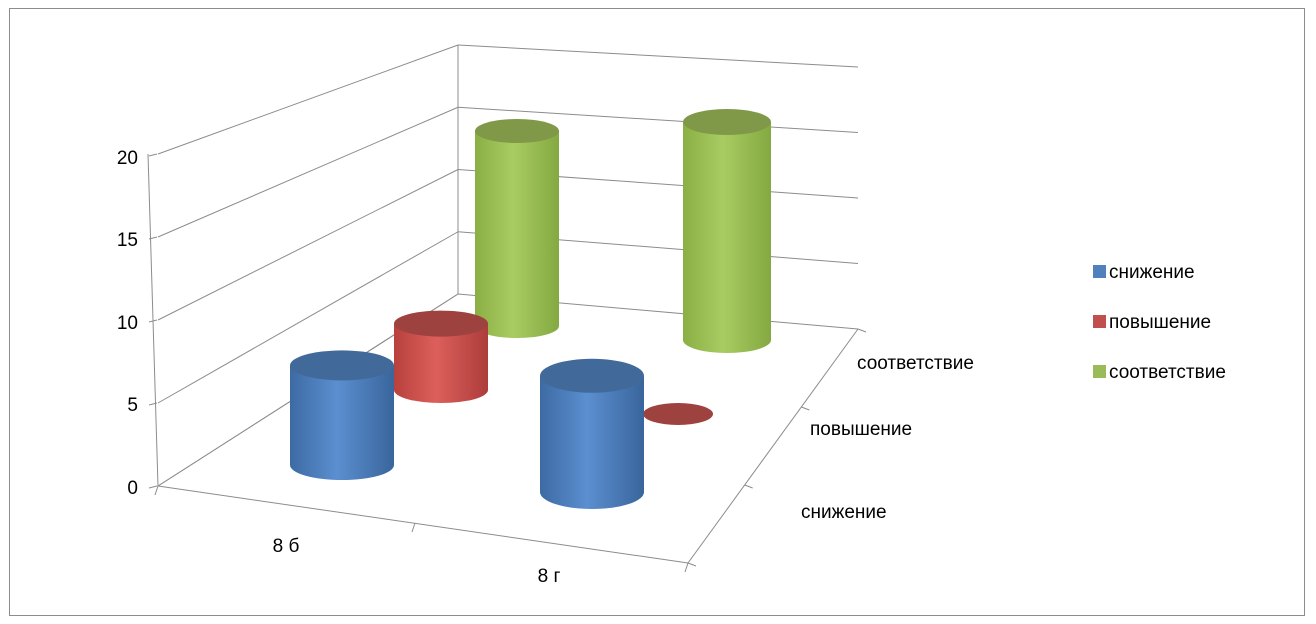 This screenshot has height=624, width=1316. I want to click on y-axis-ticks: 0 5 10 15 20, so click(127, 323).